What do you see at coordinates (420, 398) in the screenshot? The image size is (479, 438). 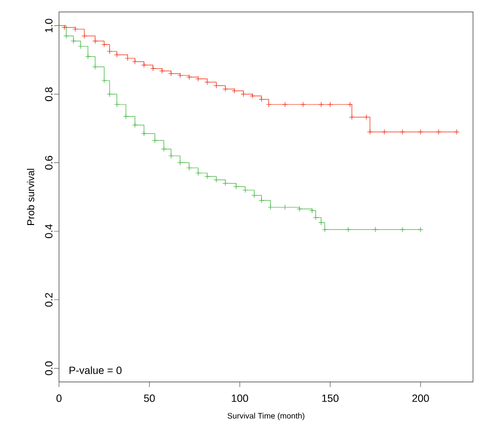 I see `x-tick-label: 200` at bounding box center [420, 398].